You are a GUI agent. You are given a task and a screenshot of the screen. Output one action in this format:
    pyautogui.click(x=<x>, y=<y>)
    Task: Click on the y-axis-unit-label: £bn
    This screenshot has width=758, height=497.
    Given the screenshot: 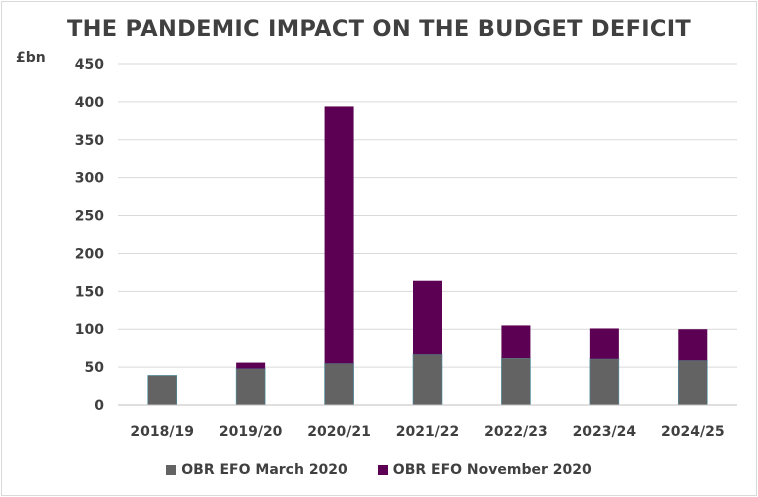 What is the action you would take?
    pyautogui.click(x=31, y=58)
    